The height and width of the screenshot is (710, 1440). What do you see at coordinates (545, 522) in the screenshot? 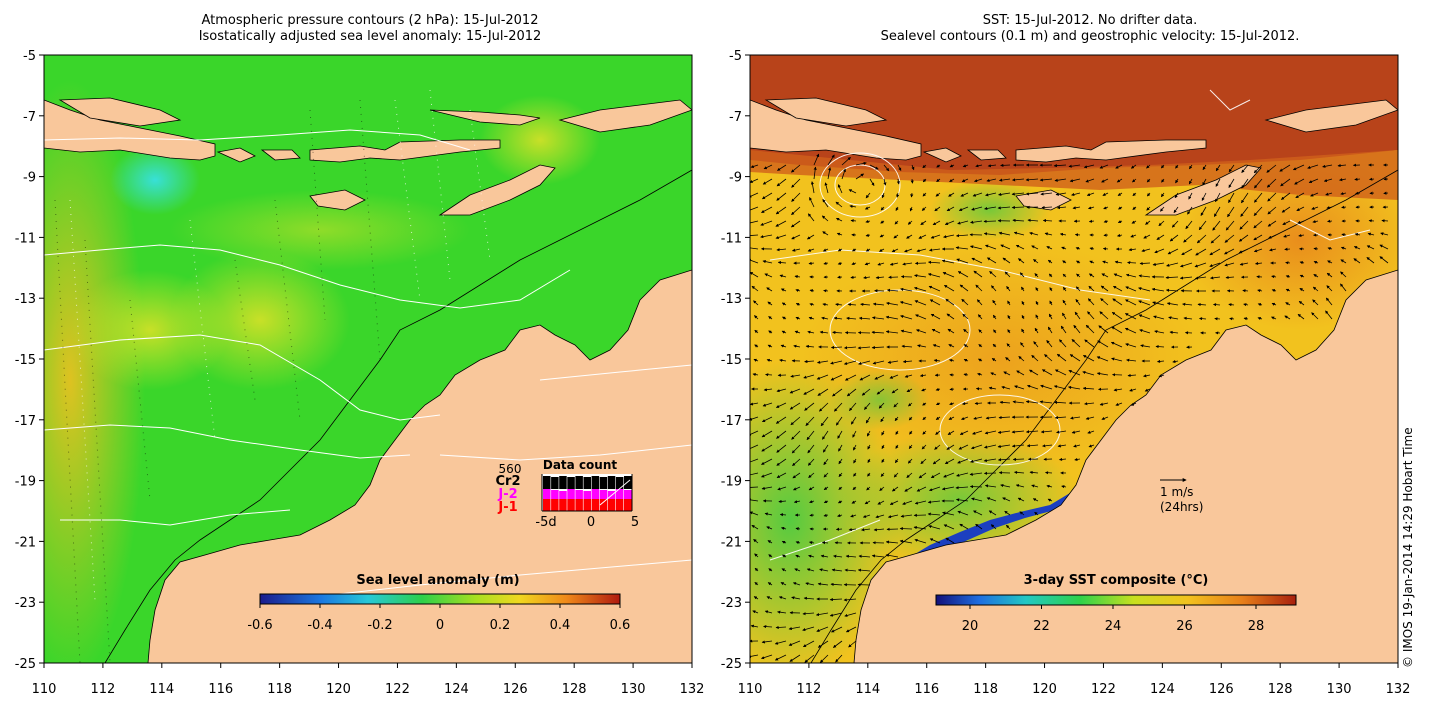
I see `data-count-x-label: -5d` at bounding box center [545, 522].